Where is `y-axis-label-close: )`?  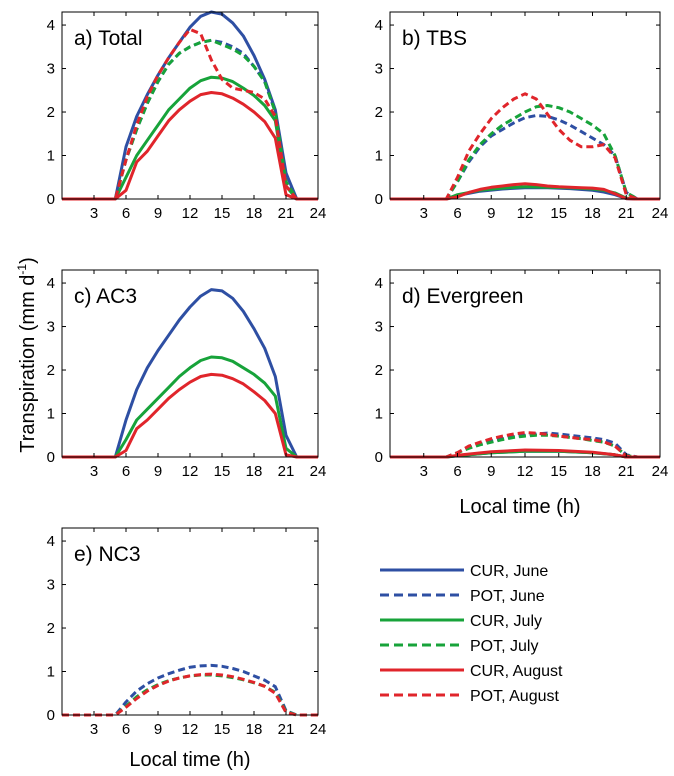 y-axis-label-close: ) is located at coordinates (28, 260).